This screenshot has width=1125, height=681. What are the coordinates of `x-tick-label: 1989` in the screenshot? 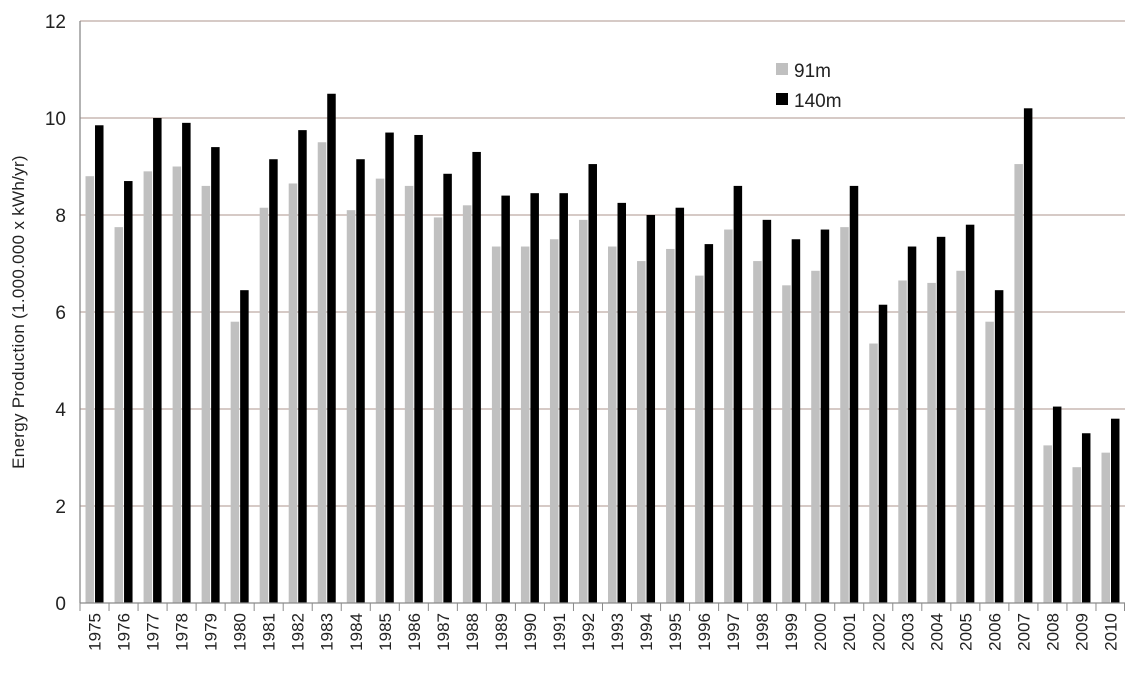 It's located at (501, 632).